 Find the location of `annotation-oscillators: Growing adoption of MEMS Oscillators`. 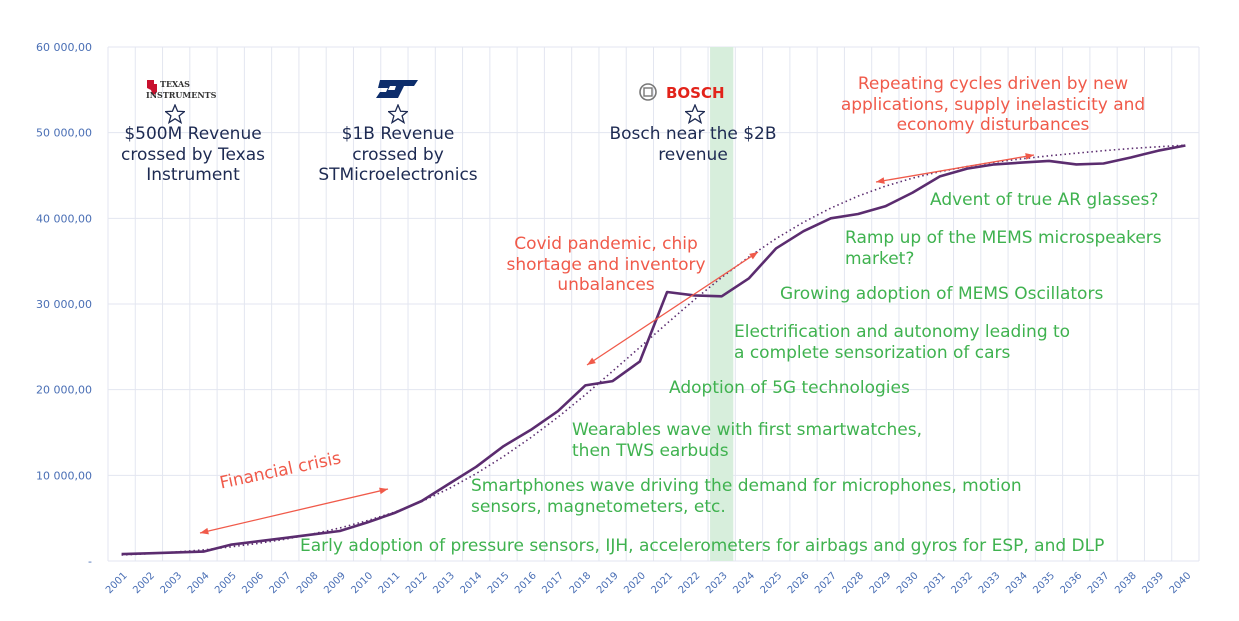

annotation-oscillators: Growing adoption of MEMS Oscillators is located at coordinates (942, 294).